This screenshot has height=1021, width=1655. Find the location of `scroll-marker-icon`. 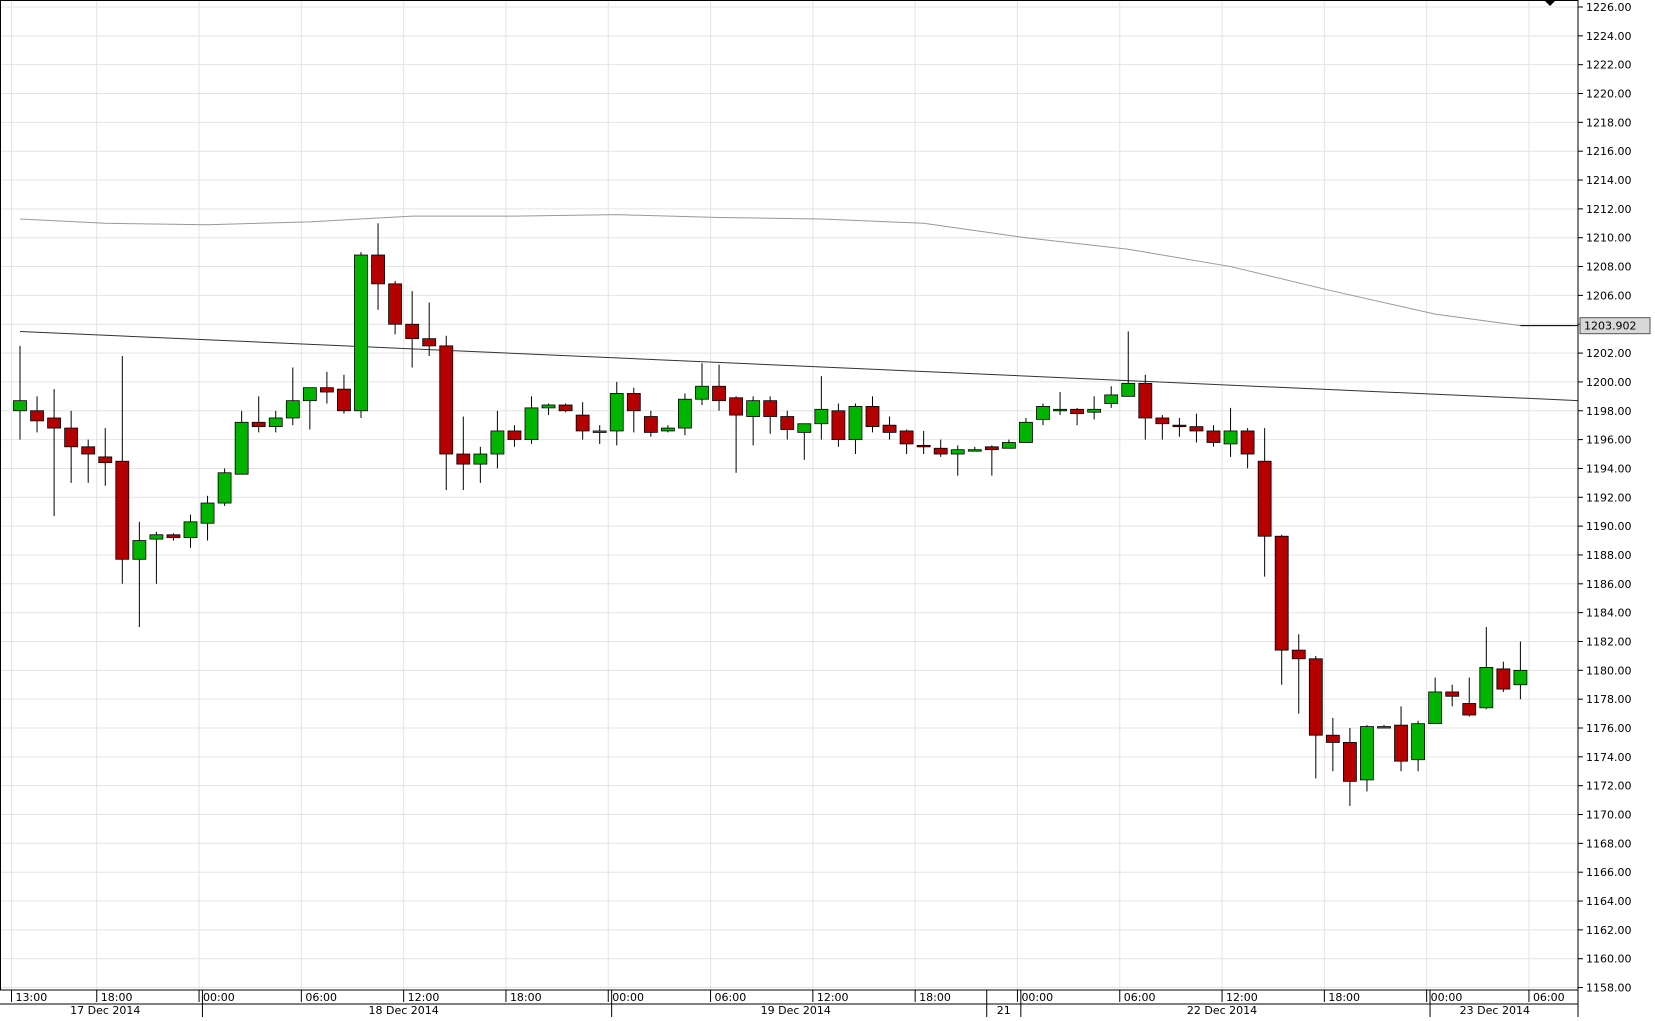

scroll-marker-icon is located at coordinates (1550, 3).